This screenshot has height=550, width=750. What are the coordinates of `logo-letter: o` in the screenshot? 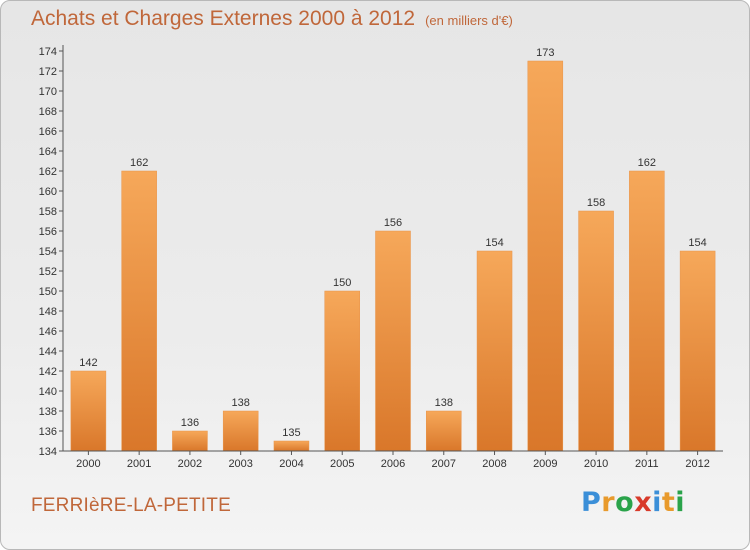 It's located at (625, 502).